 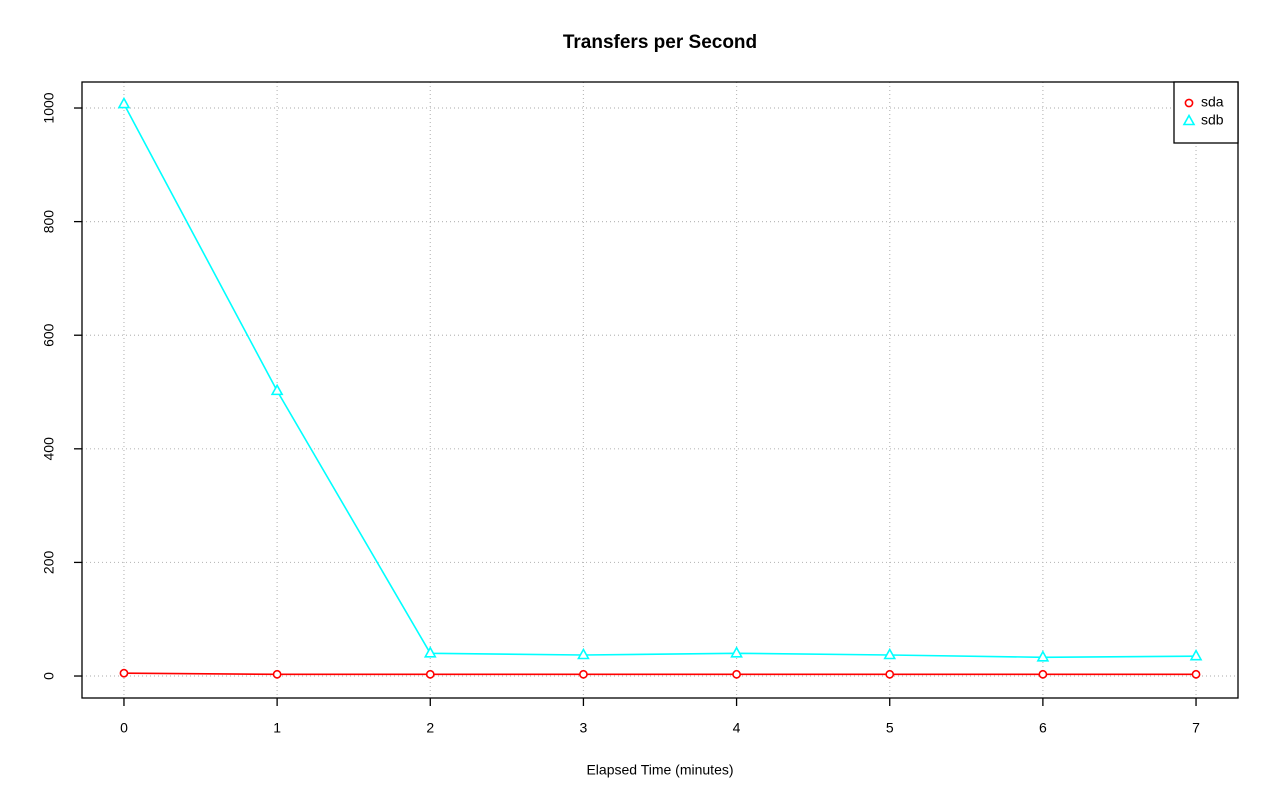 What do you see at coordinates (1212, 102) in the screenshot?
I see `legend-label: sda` at bounding box center [1212, 102].